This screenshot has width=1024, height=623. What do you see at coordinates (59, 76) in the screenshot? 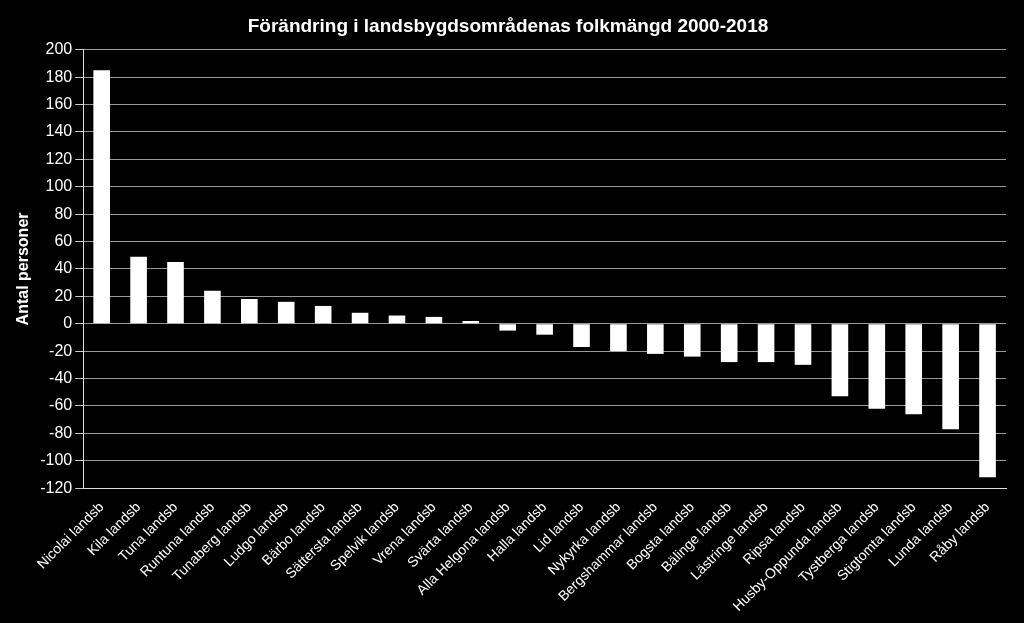
I see `y-tick-label: 180` at bounding box center [59, 76].